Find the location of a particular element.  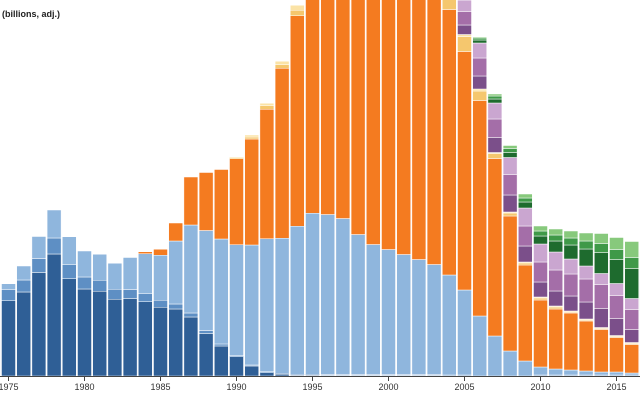

x-tick-label-2005: 2005 is located at coordinates (464, 387).